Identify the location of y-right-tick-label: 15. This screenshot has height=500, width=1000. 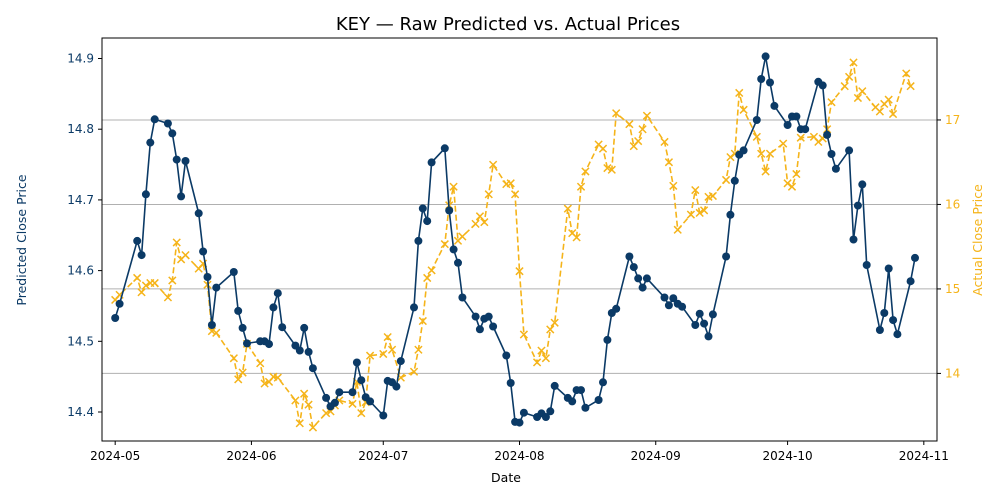
(952, 289).